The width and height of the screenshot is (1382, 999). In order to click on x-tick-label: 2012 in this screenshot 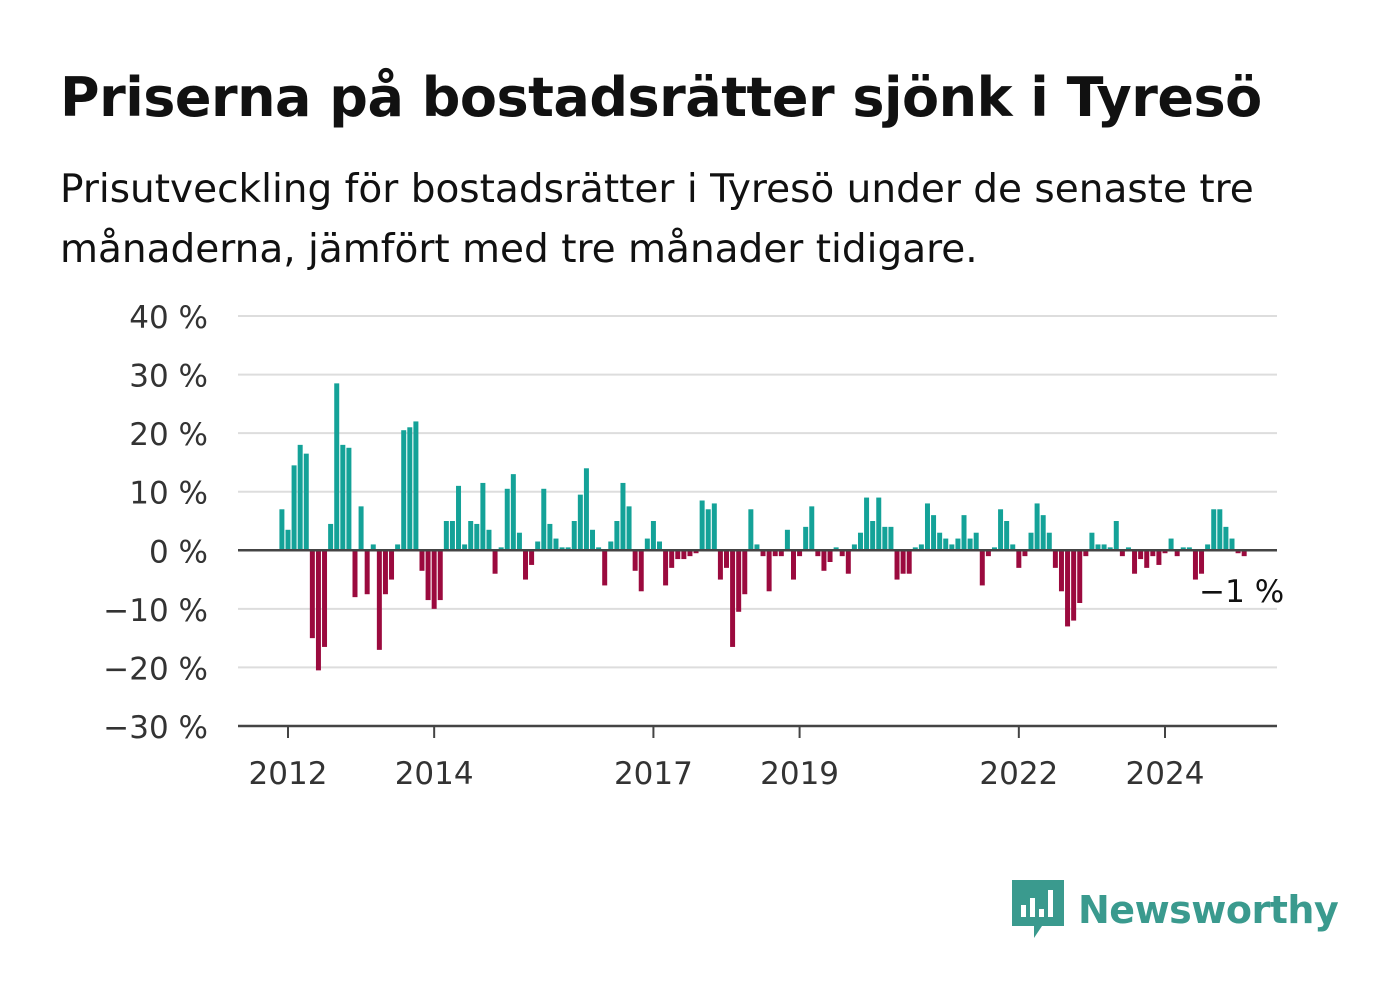, I will do `click(288, 774)`.